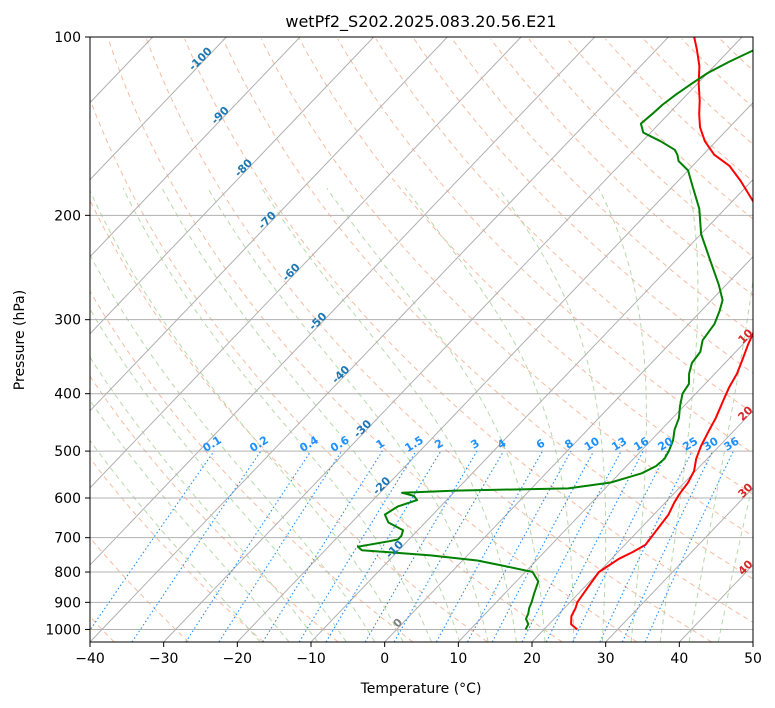 The width and height of the screenshot is (775, 708). I want to click on y-tick-label: 1000, so click(63, 630).